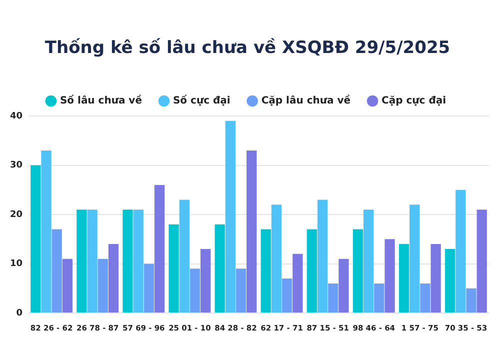 The width and height of the screenshot is (495, 345). What do you see at coordinates (16, 215) in the screenshot?
I see `y-tick-label: 20` at bounding box center [16, 215].